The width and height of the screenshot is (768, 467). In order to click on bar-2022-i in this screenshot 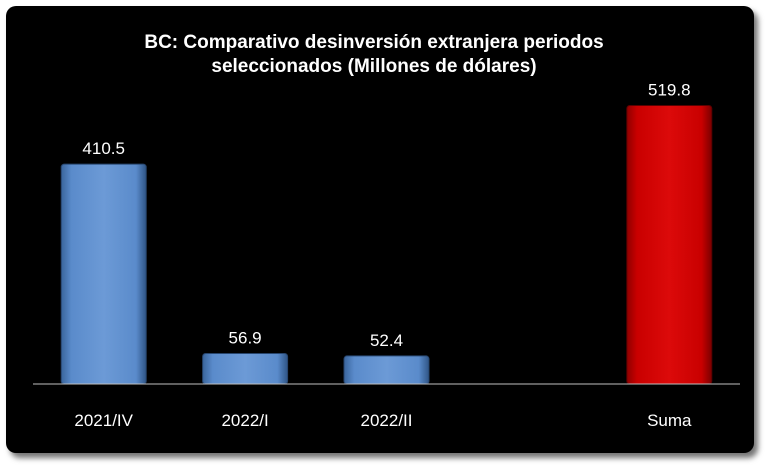, I will do `click(245, 369)`.